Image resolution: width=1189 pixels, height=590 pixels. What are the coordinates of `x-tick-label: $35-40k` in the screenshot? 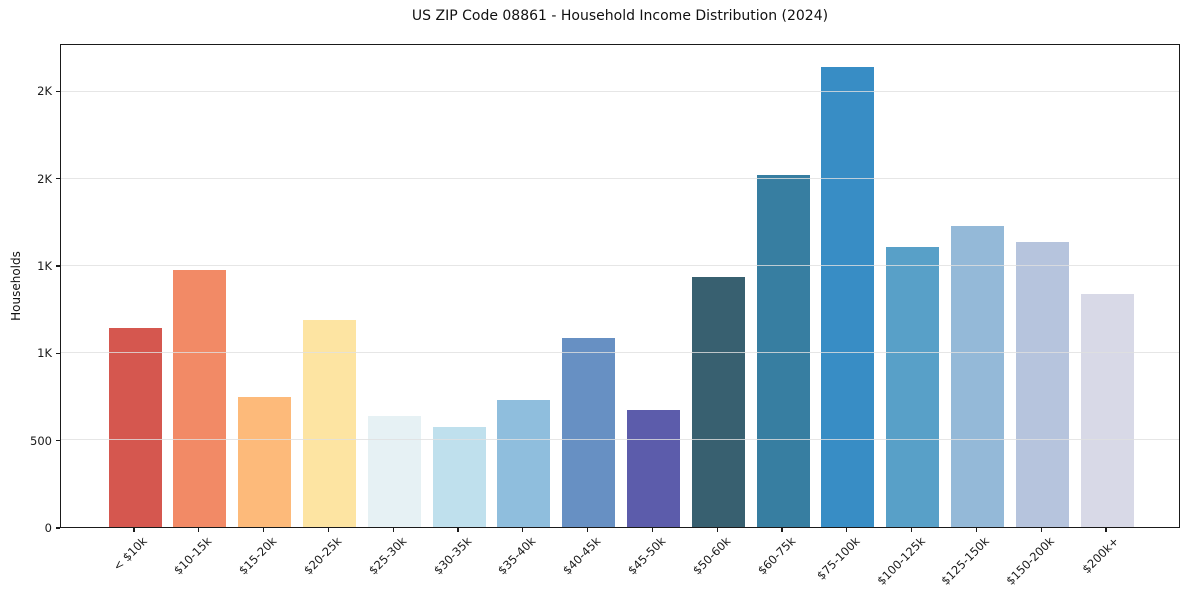 It's located at (517, 556).